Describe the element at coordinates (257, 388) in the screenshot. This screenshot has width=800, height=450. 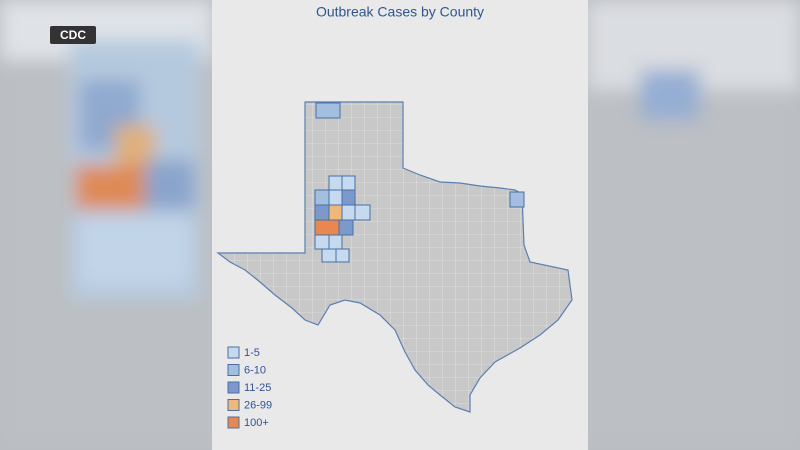
I see `legend-label: 11-25` at that location.